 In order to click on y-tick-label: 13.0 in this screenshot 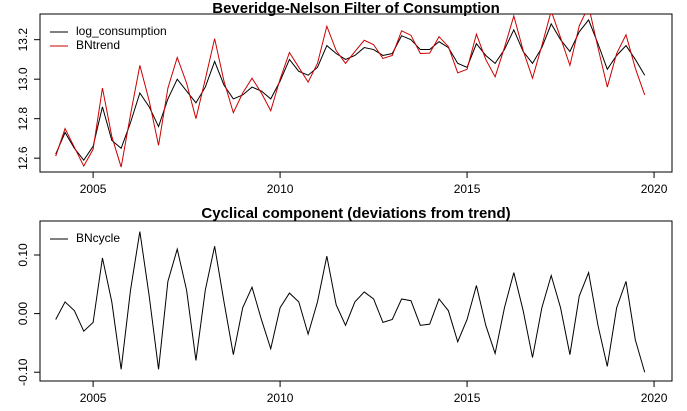, I will do `click(23, 79)`.